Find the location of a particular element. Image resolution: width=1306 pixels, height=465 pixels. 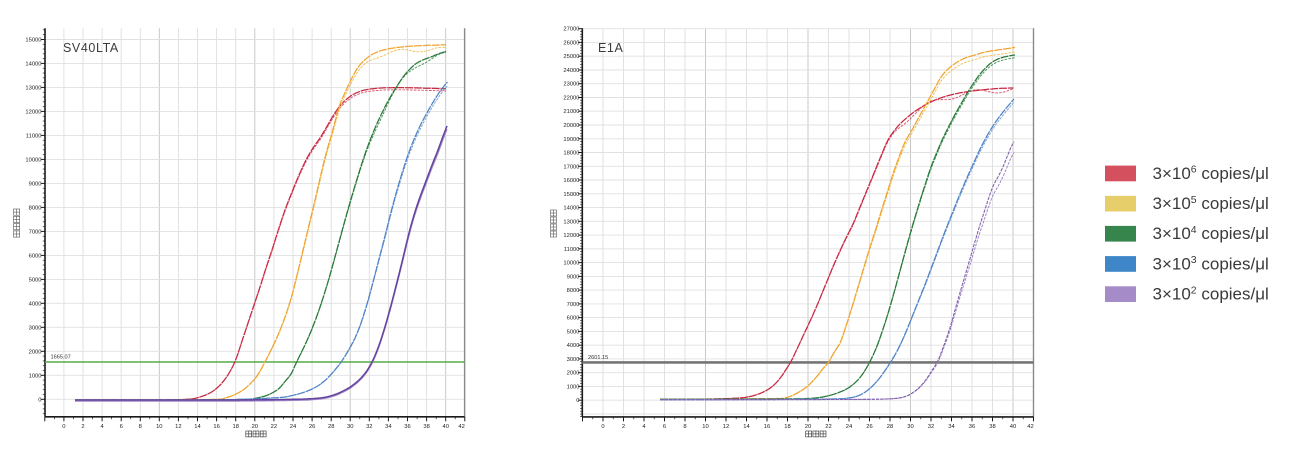

svg-text: 24000 is located at coordinates (571, 71).